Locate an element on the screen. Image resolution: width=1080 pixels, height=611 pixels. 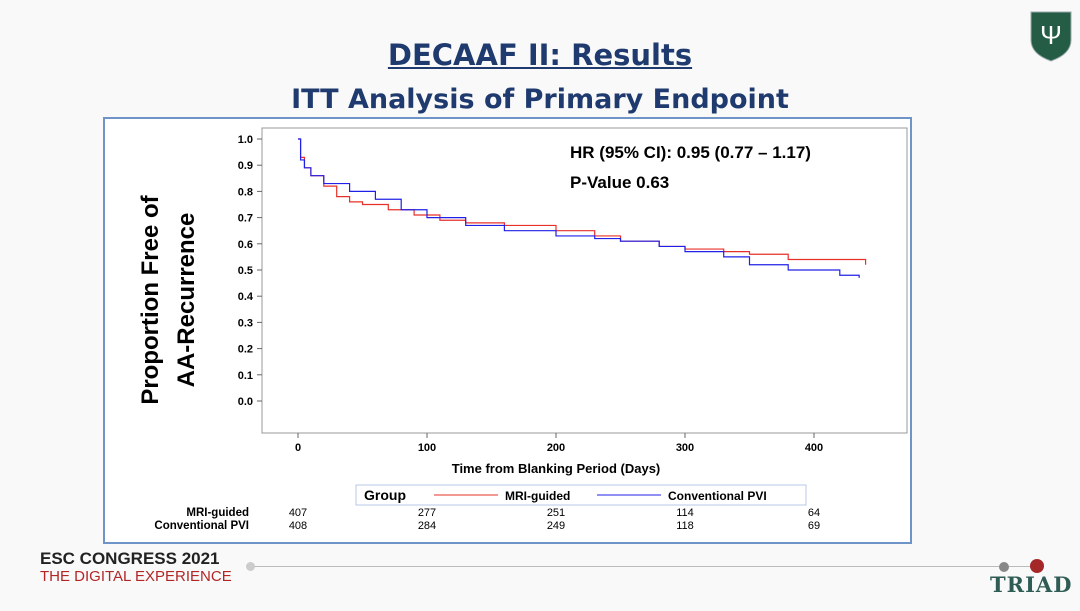
risk-value: 64 is located at coordinates (814, 513).